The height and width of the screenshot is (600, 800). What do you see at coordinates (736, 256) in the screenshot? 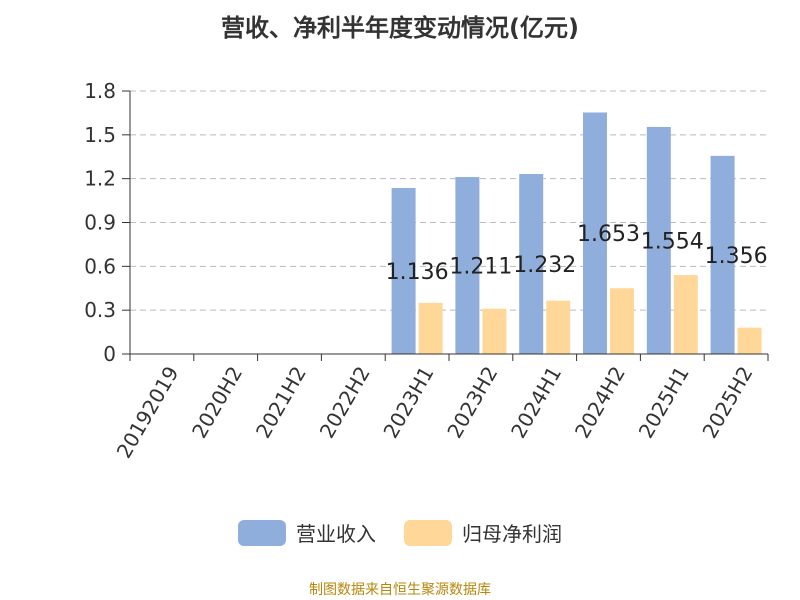
I see `data-label: 1.356` at bounding box center [736, 256].